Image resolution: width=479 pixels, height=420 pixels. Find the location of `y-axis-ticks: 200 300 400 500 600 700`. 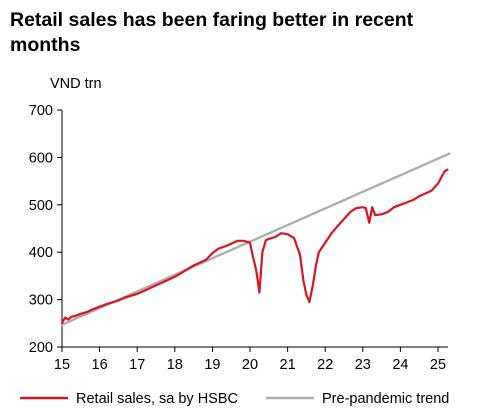

y-axis-ticks: 200 300 400 500 600 700 is located at coordinates (45, 229).